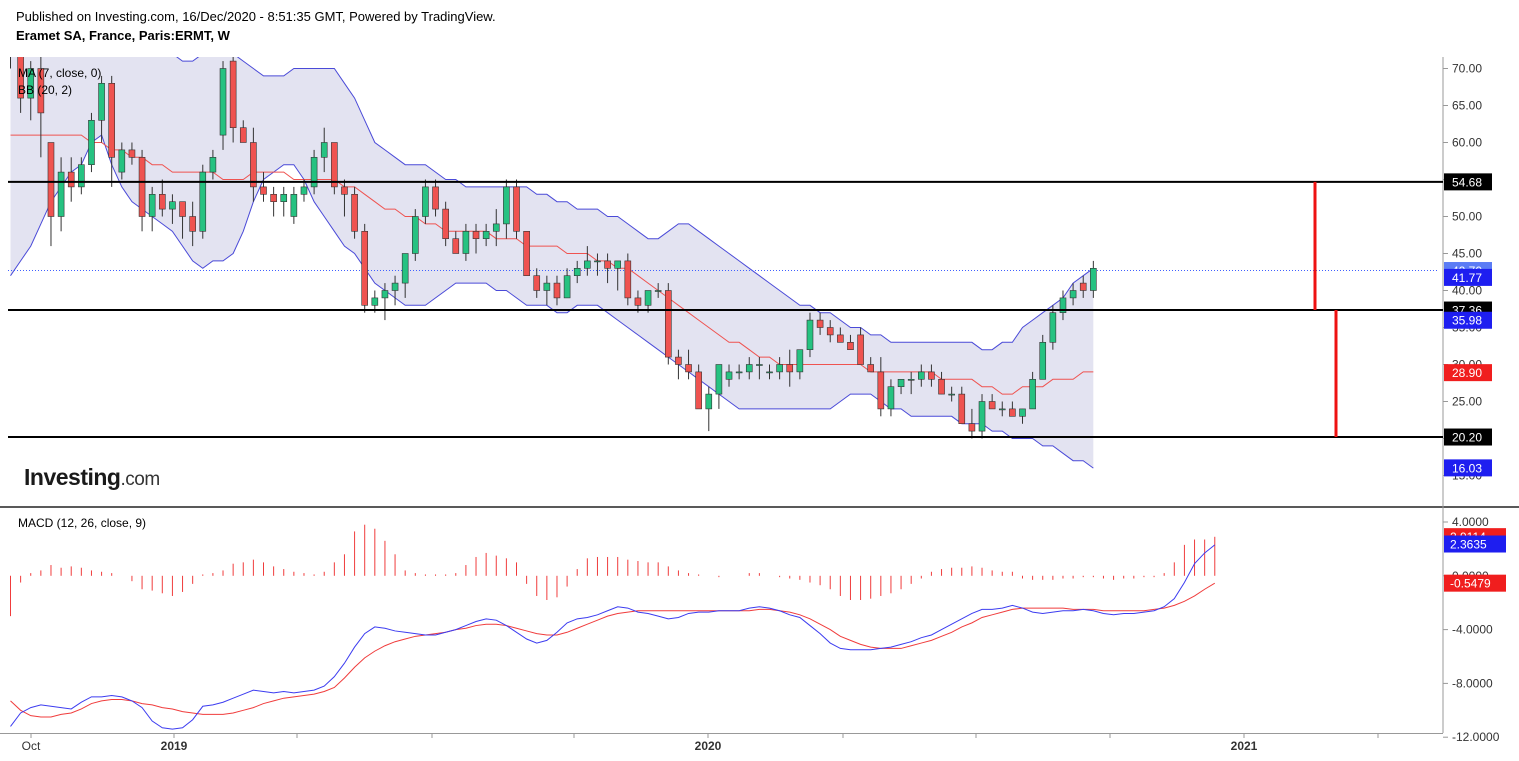  I want to click on x-tick-label: 2021, so click(1244, 746).